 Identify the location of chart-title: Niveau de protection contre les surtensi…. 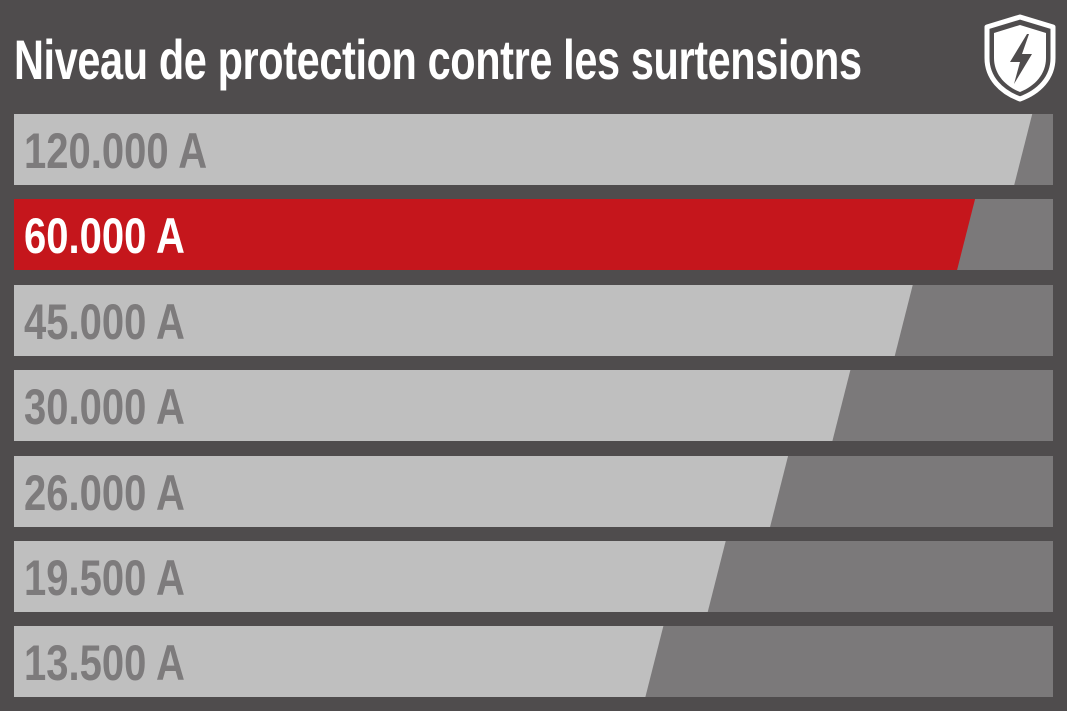
(438, 59).